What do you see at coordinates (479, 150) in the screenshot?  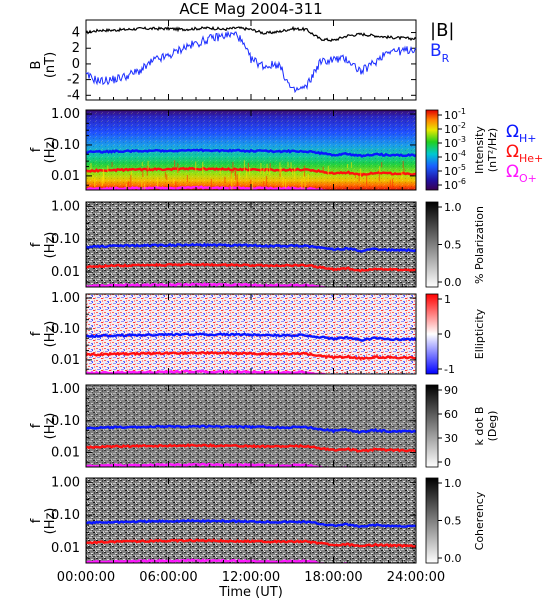 I see `colorbar-intensity-label: Intensity` at bounding box center [479, 150].